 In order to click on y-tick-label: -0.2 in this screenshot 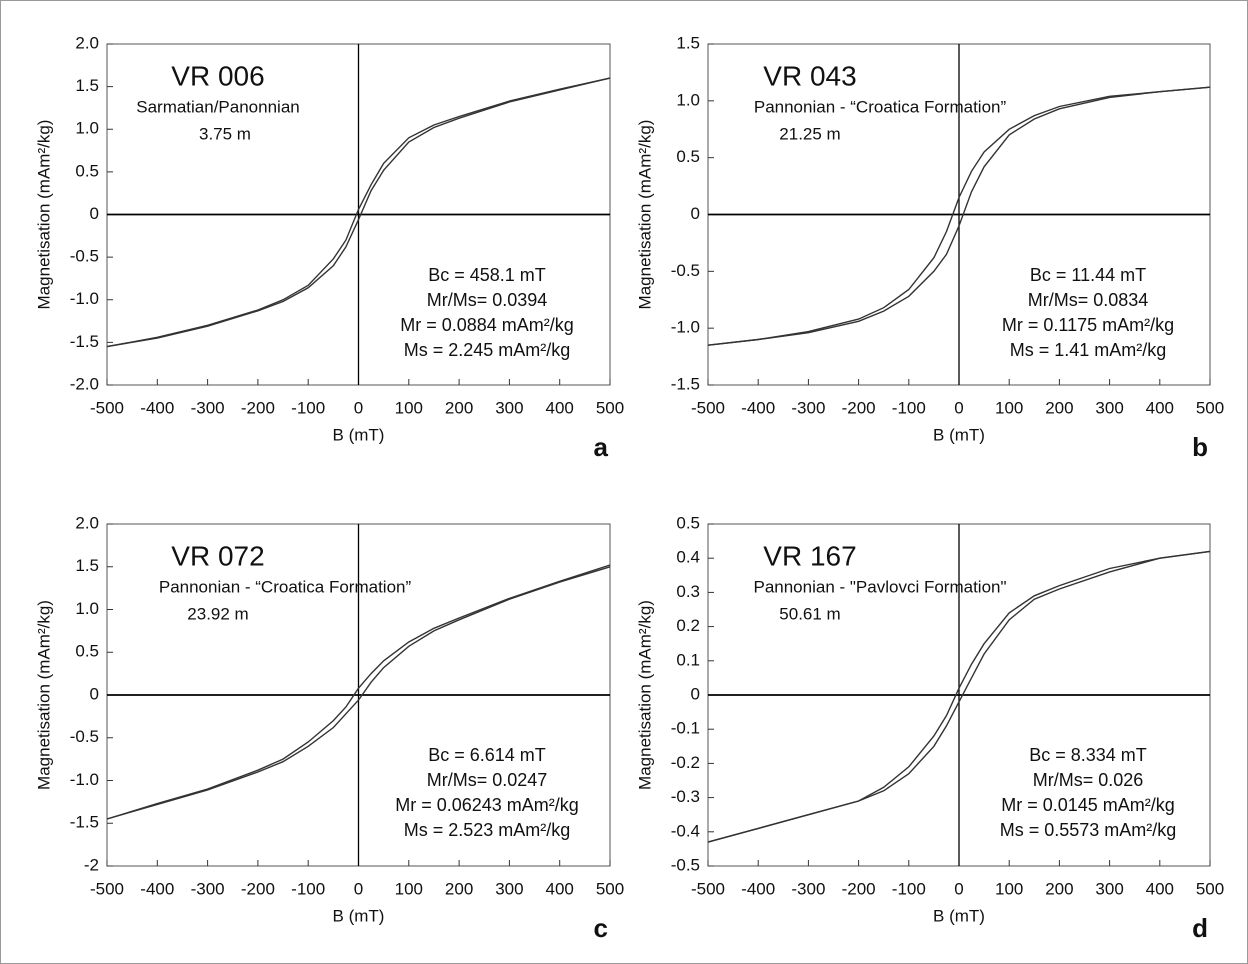, I will do `click(685, 762)`.